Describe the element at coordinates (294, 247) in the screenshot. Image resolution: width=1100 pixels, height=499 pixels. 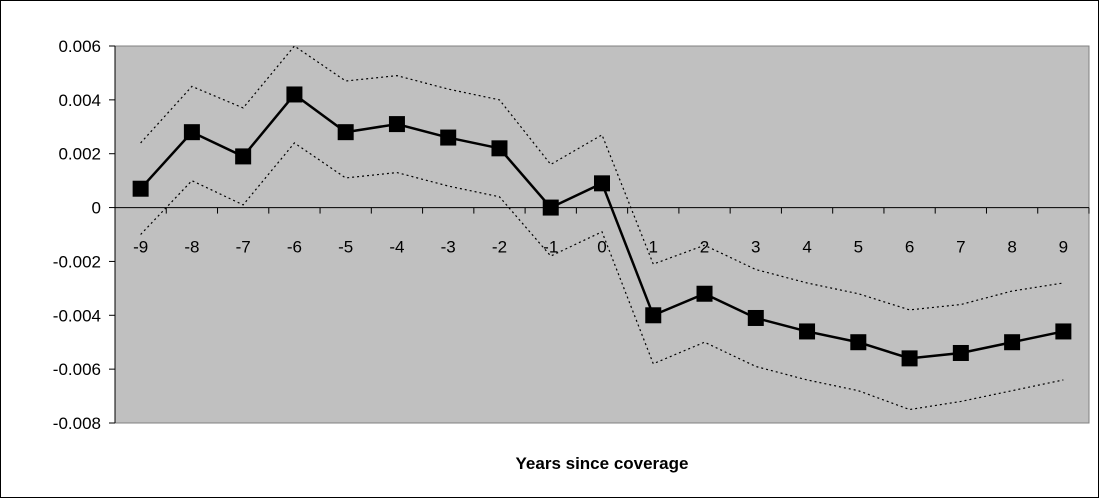
I see `x-tick-label: -6` at that location.